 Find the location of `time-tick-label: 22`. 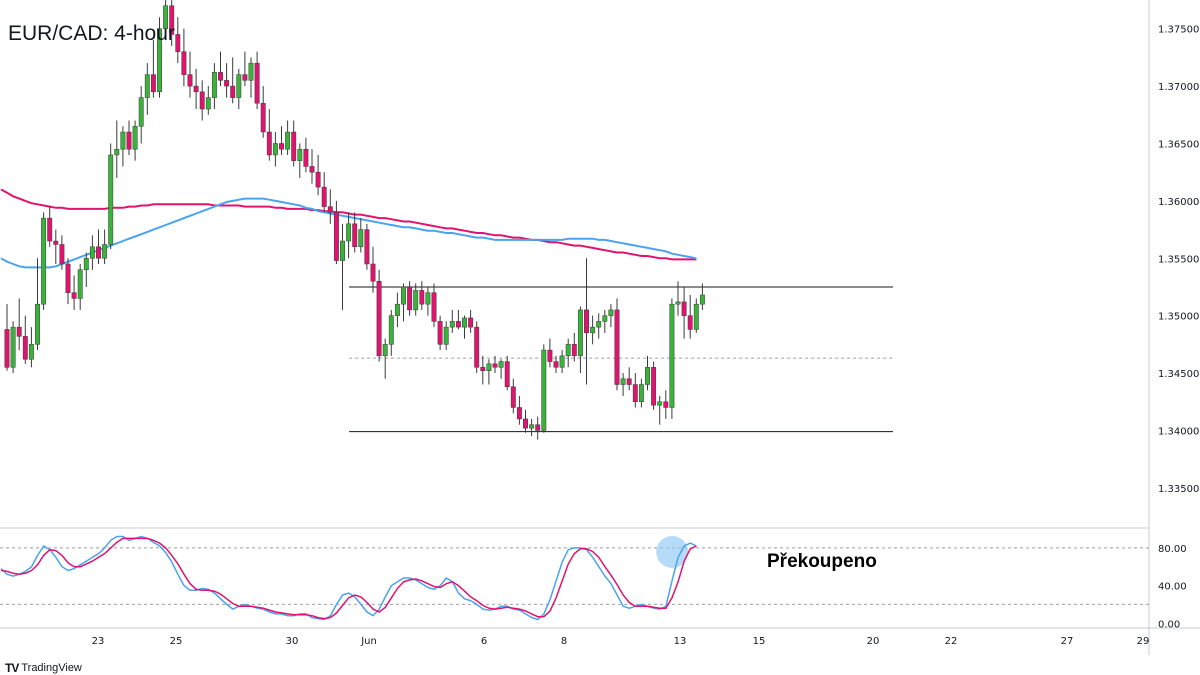

time-tick-label: 22 is located at coordinates (951, 641).